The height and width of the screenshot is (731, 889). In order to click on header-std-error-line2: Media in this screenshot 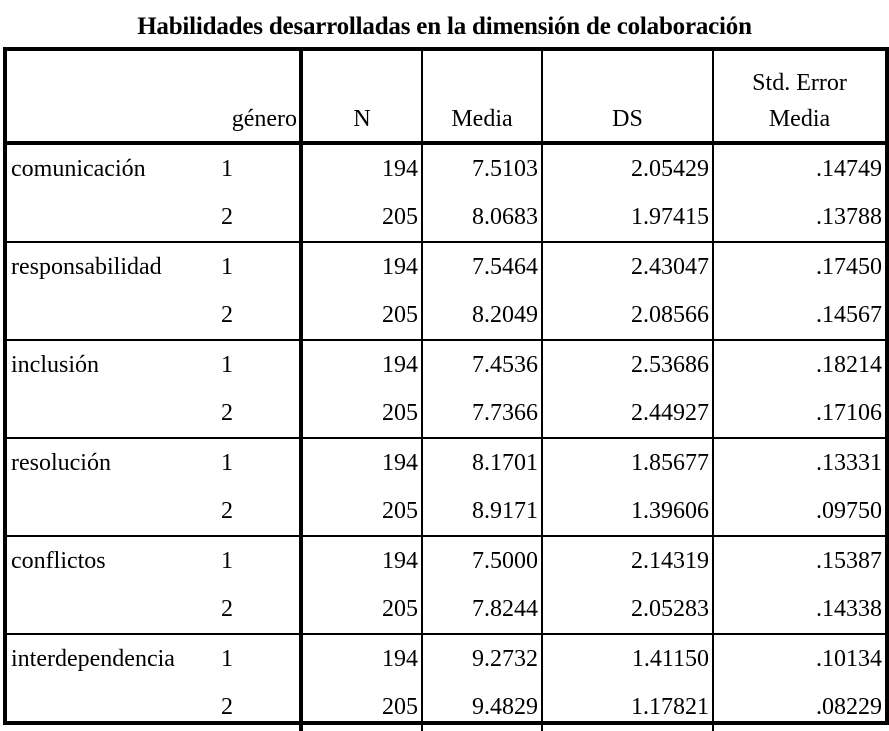, I will do `click(799, 119)`.